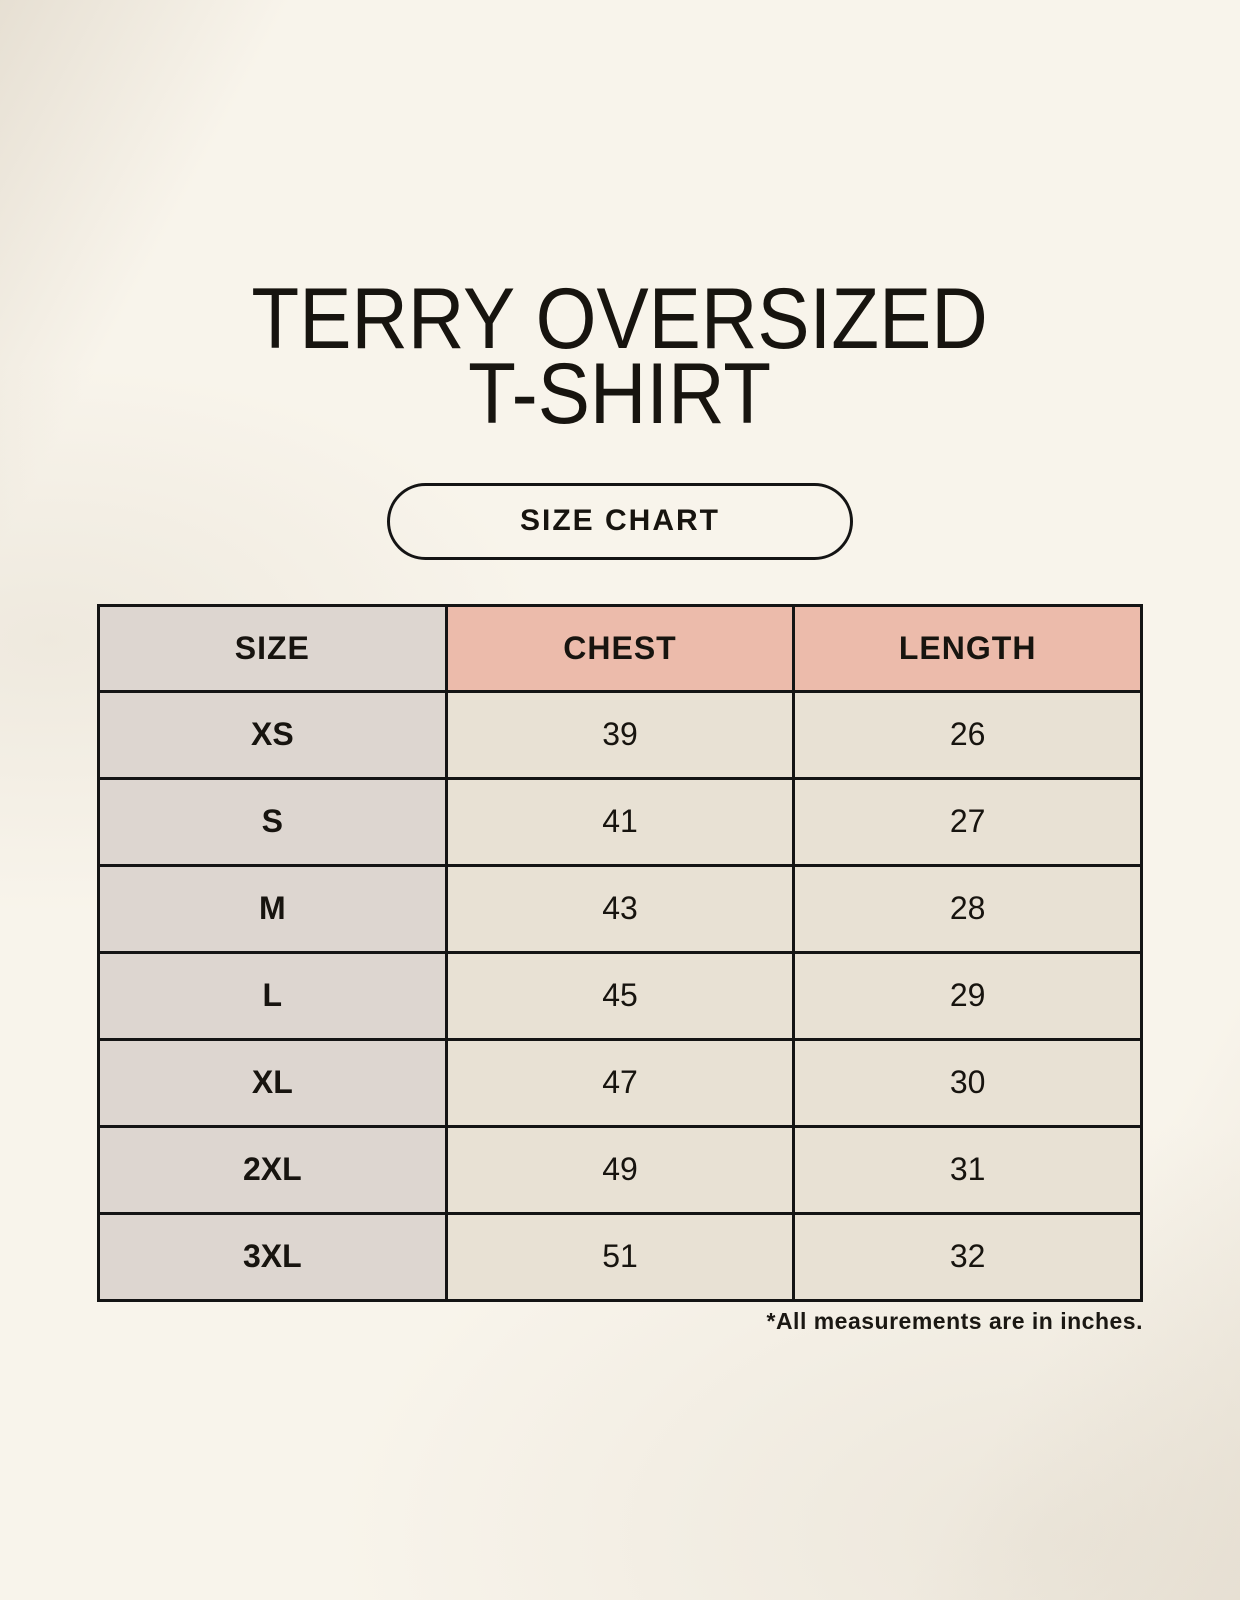 Image resolution: width=1240 pixels, height=1600 pixels. I want to click on size-chart-badge-label: SIZE CHART, so click(620, 520).